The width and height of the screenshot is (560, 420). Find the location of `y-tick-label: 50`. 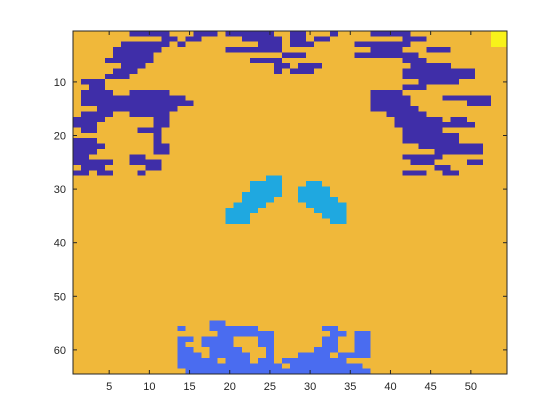

y-tick-label: 50 is located at coordinates (60, 297).